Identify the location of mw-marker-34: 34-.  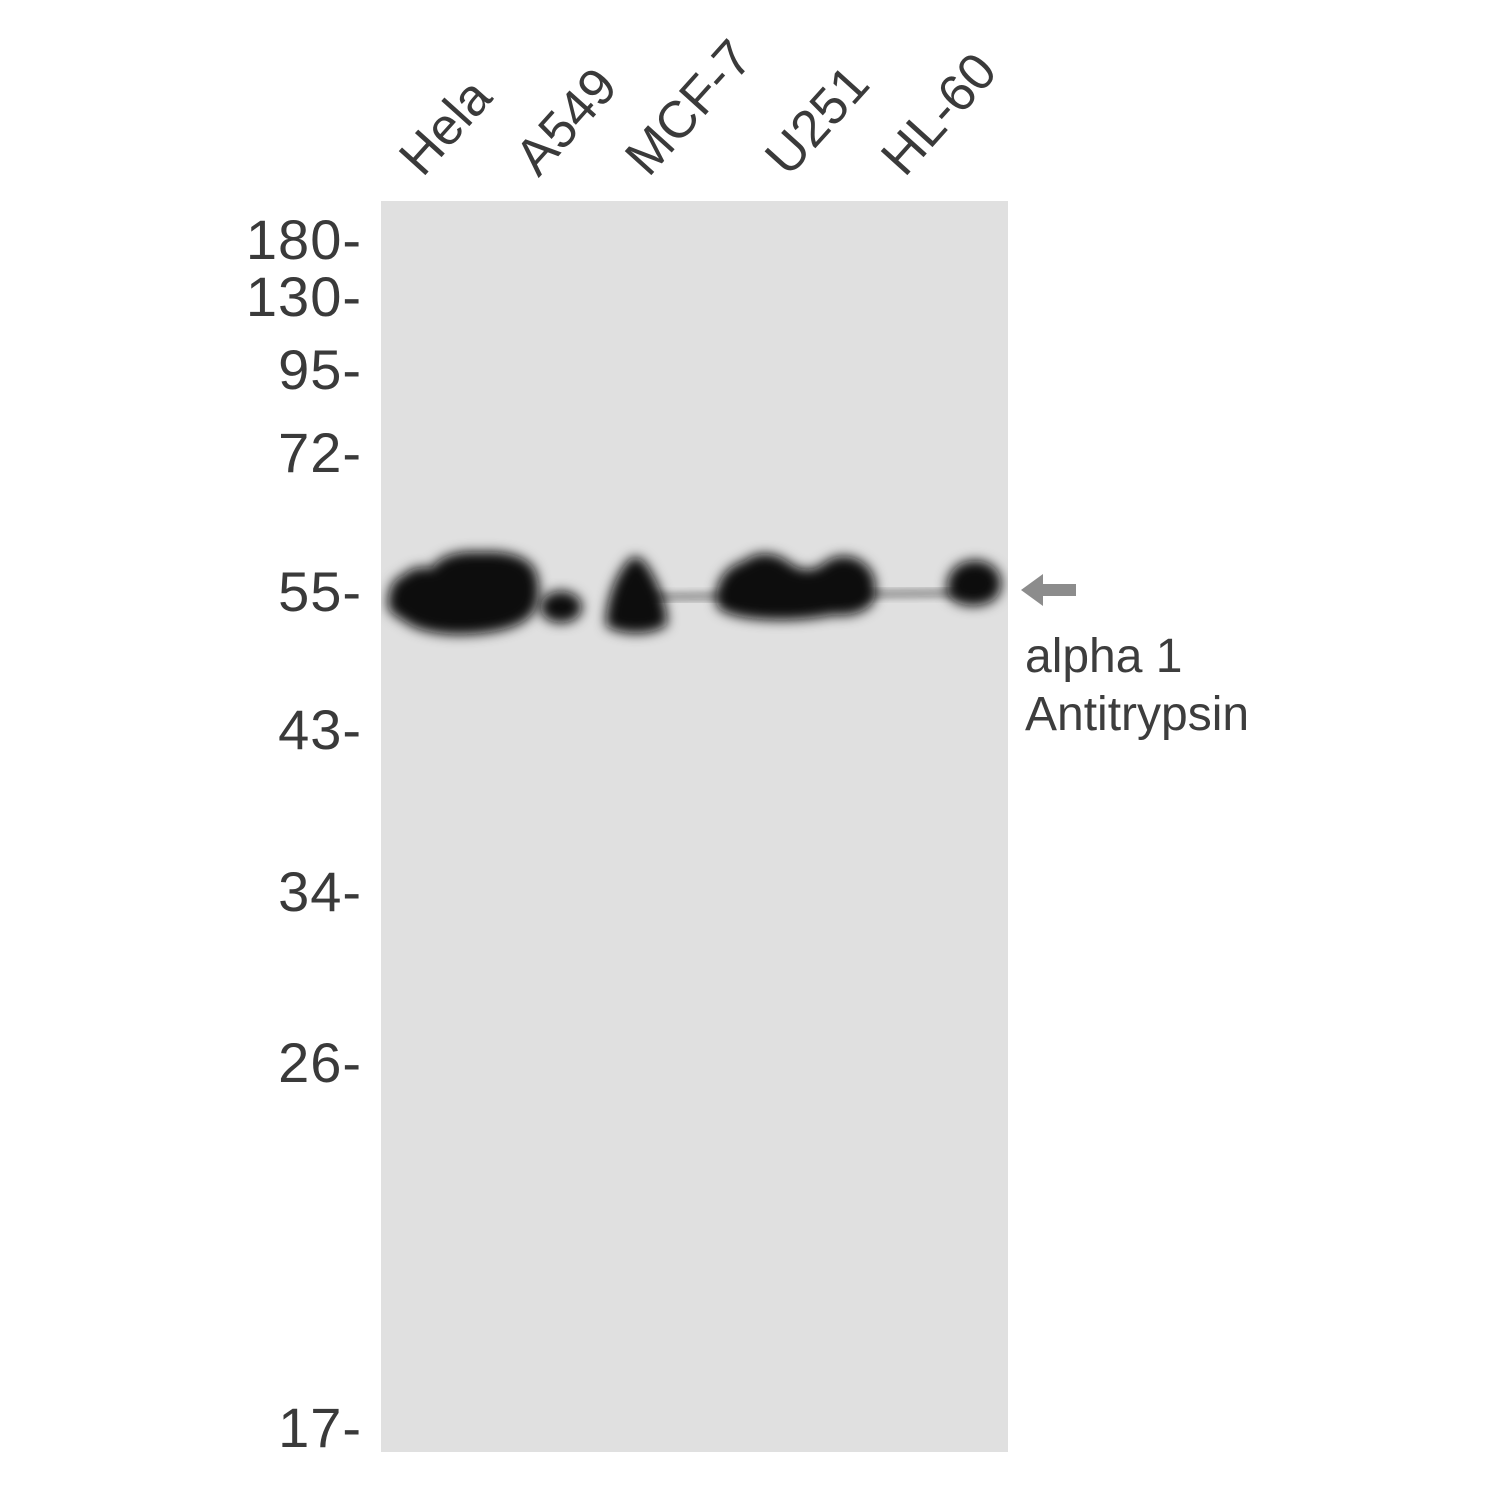
(320, 891).